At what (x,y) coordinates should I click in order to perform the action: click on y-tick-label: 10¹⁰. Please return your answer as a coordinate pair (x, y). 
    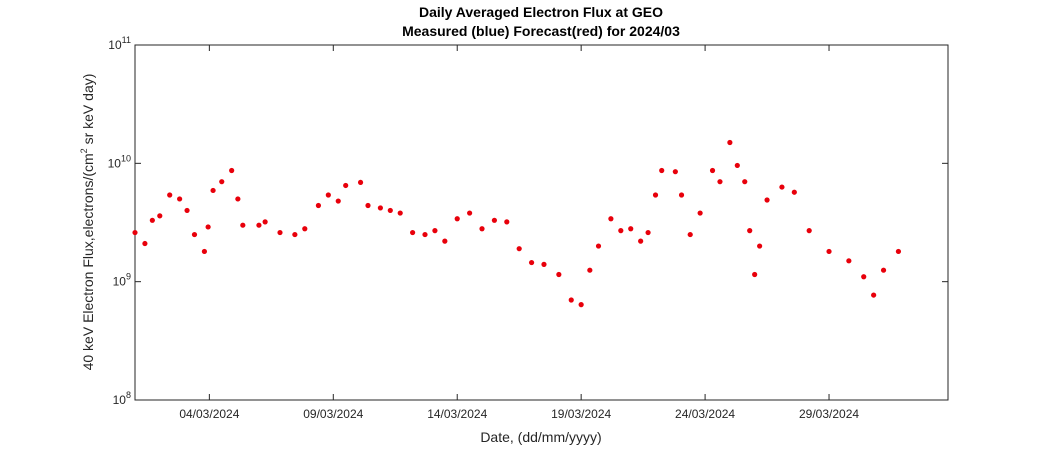
    Looking at the image, I should click on (119, 161).